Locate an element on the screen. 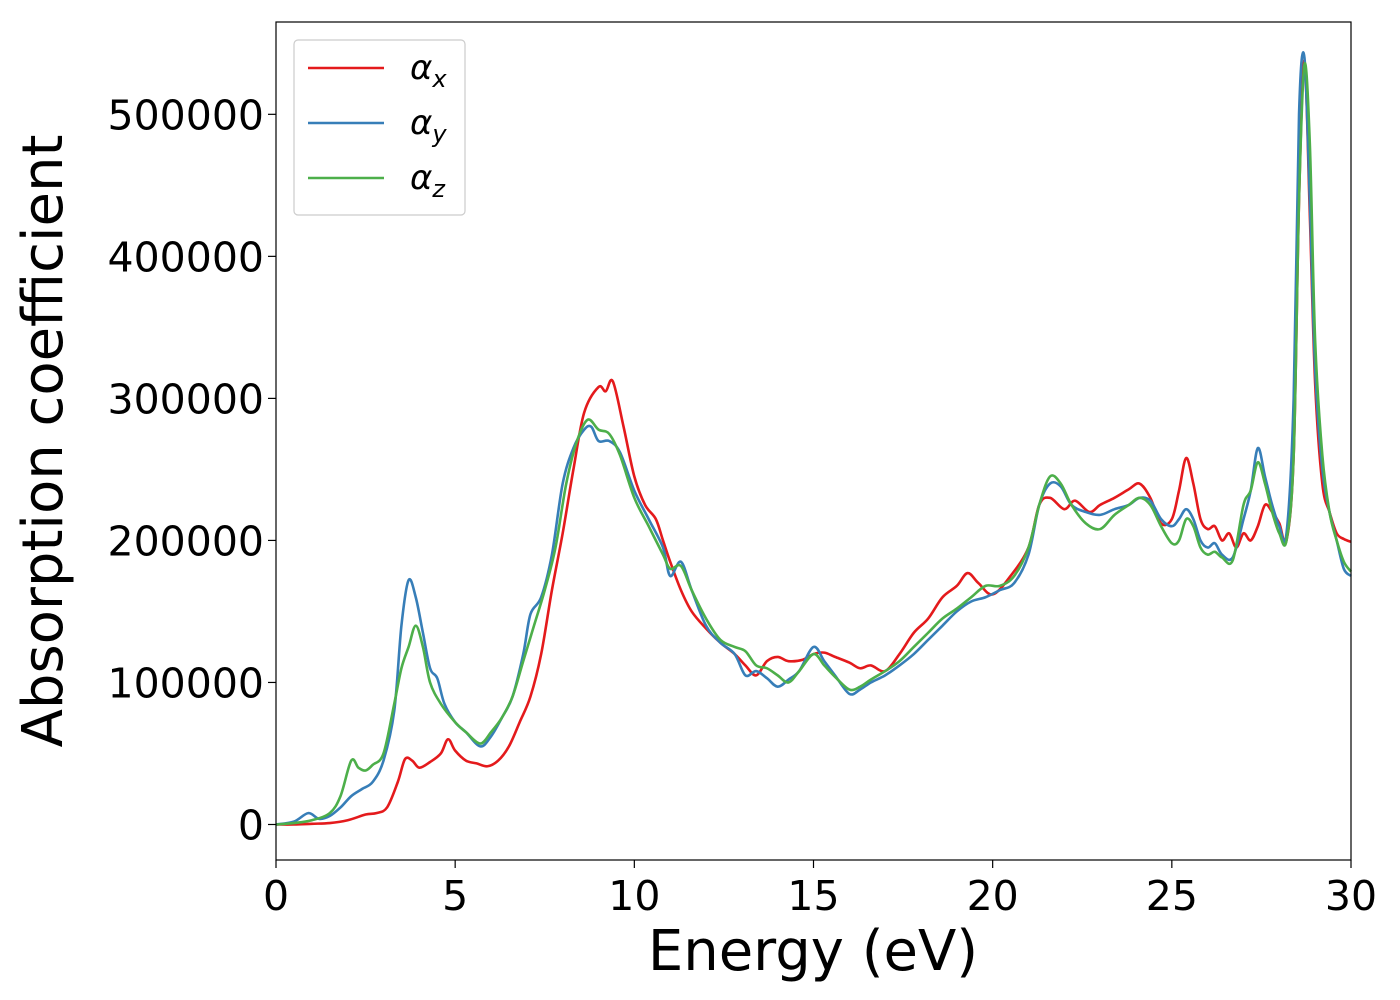 This screenshot has height=1000, width=1400. legend-subscript: z is located at coordinates (438, 189).